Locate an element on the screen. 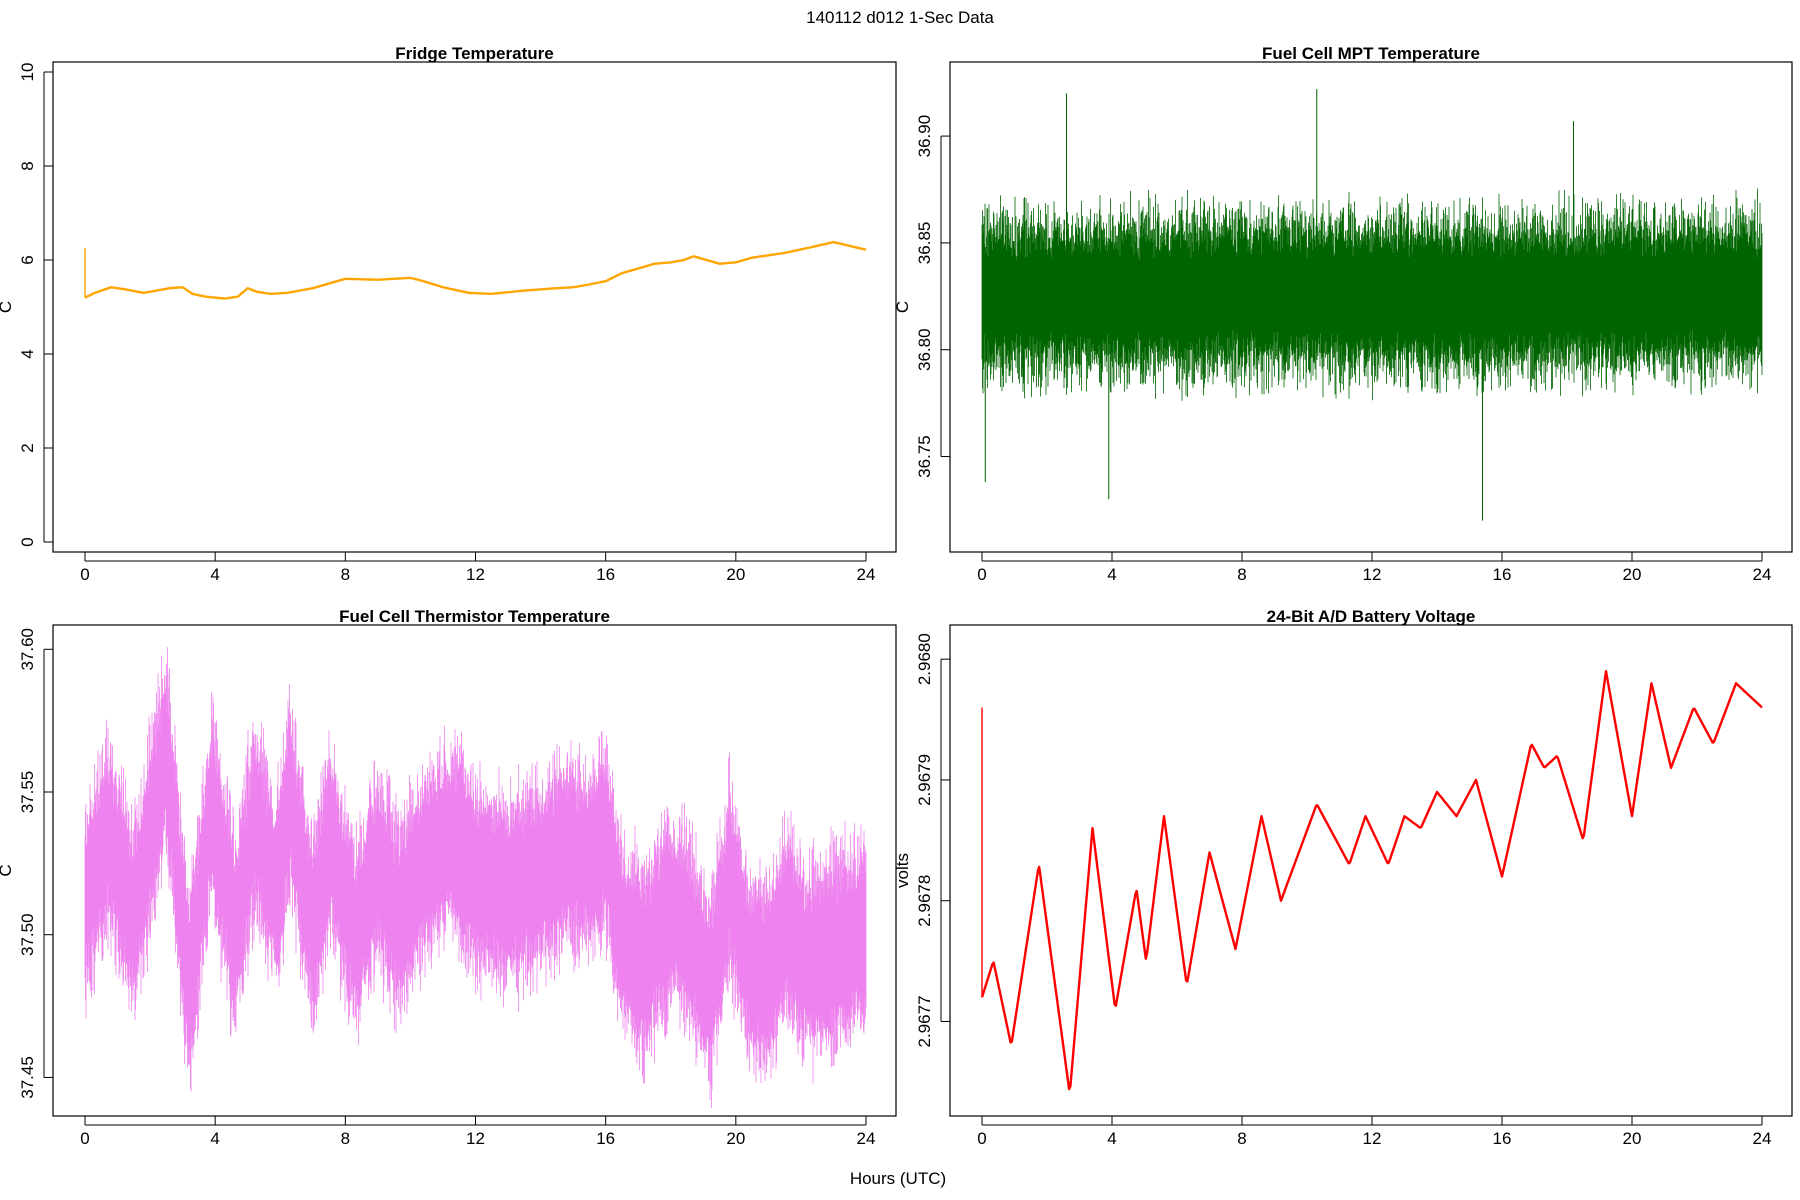 Image resolution: width=1800 pixels, height=1200 pixels. y-tick-label: 37.50 is located at coordinates (27, 934).